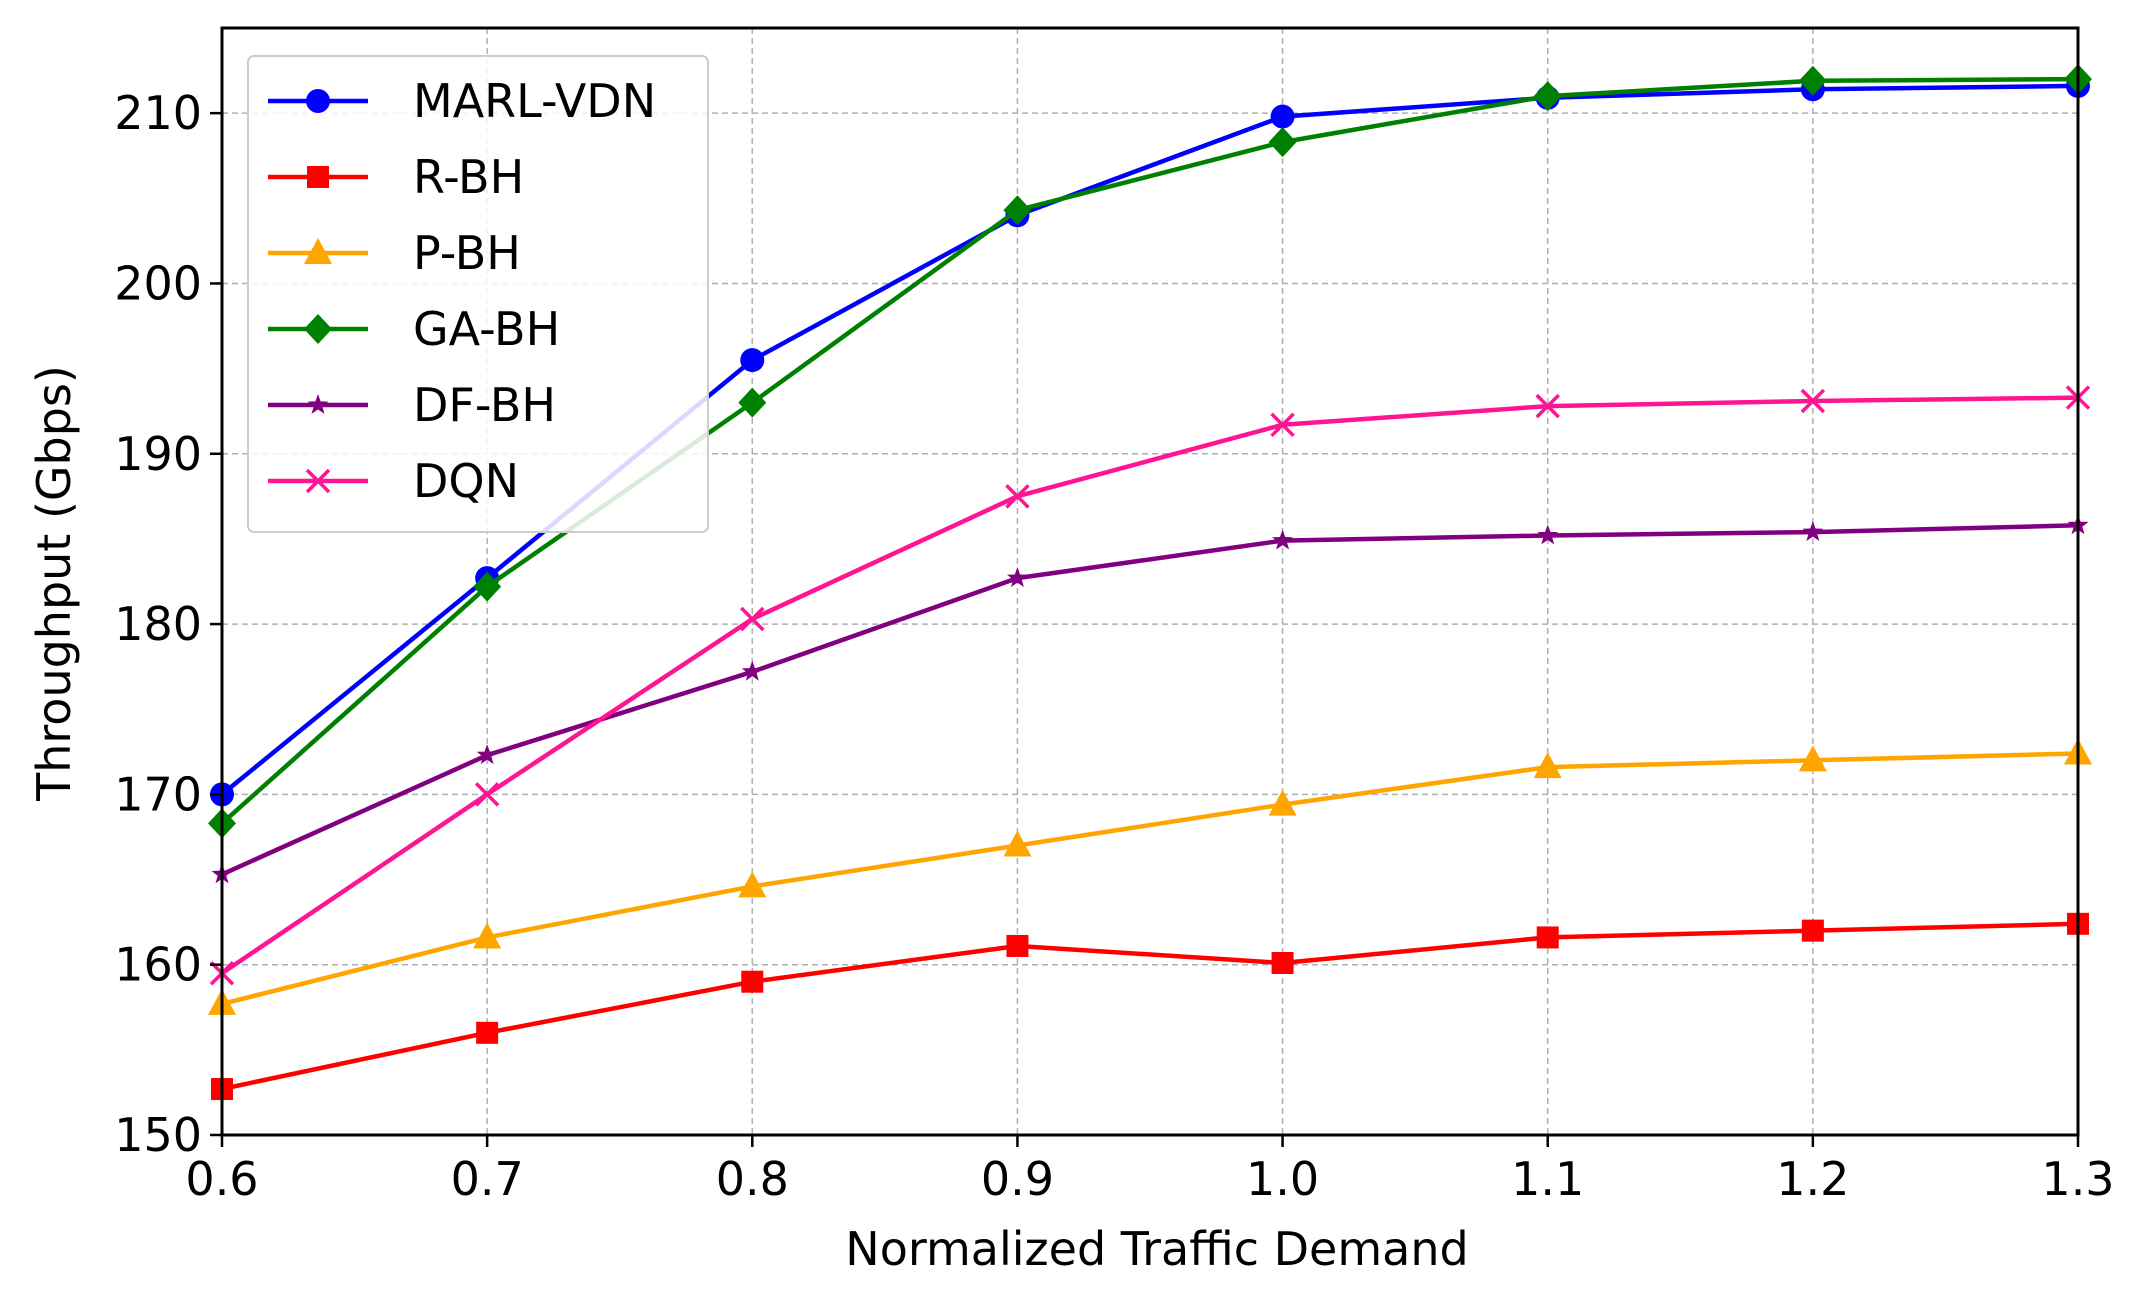 The image size is (2136, 1293). What do you see at coordinates (396, 177) in the screenshot?
I see `legend-item: R-BH` at bounding box center [396, 177].